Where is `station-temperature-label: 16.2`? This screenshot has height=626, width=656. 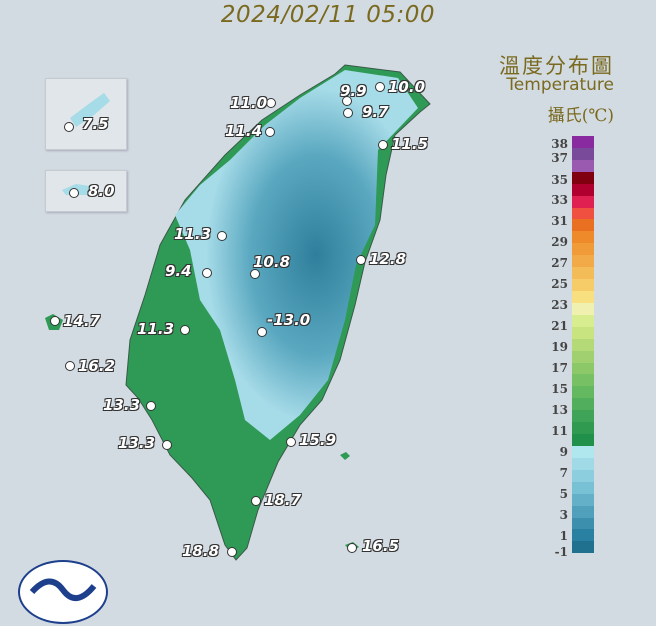 station-temperature-label: 16.2 is located at coordinates (97, 366).